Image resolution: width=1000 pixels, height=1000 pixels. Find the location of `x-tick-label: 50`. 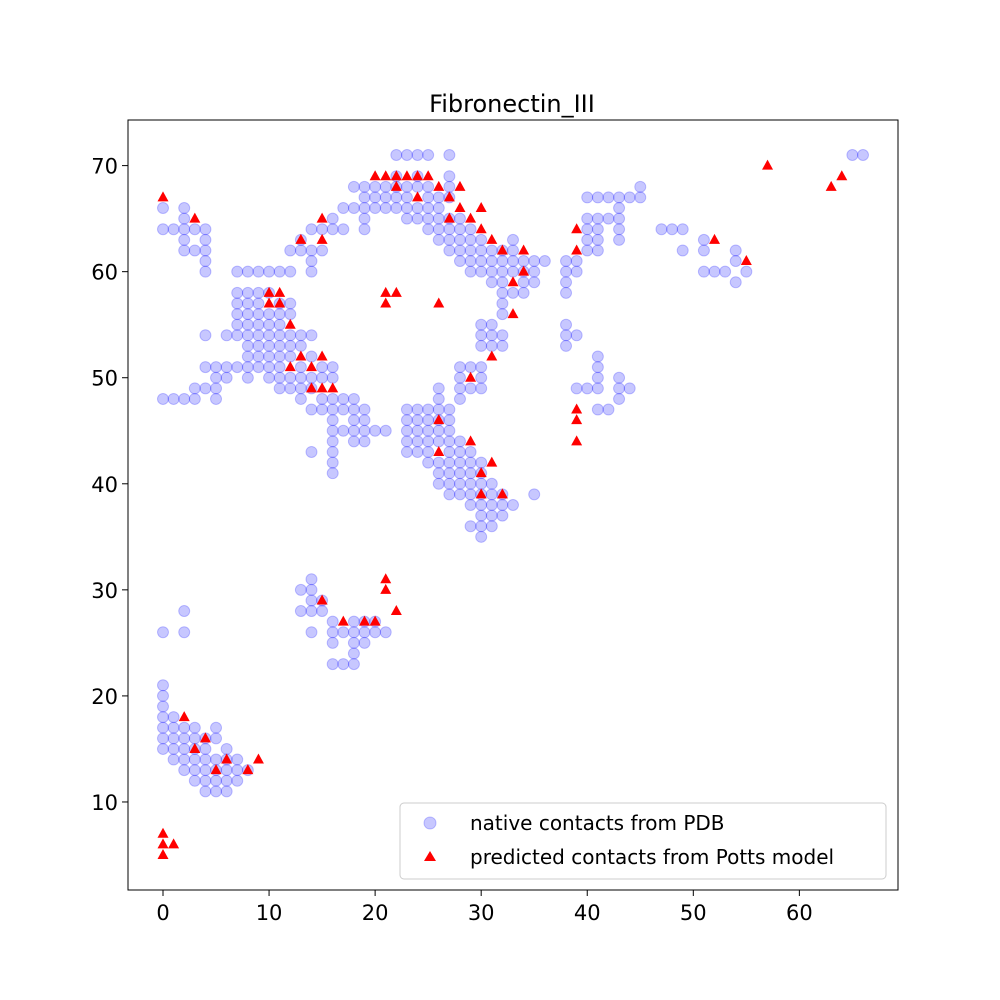

x-tick-label: 50 is located at coordinates (693, 913).